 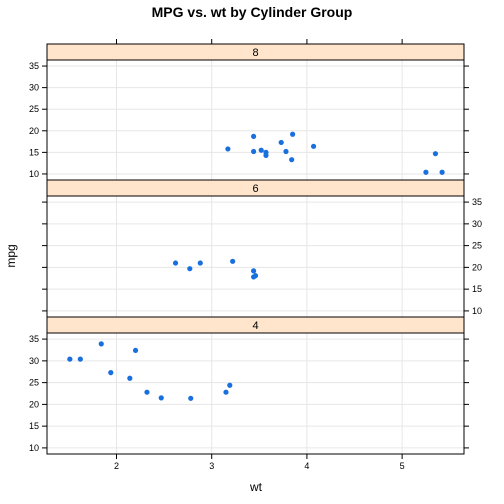 What do you see at coordinates (402, 466) in the screenshot?
I see `x-tick-label: 5` at bounding box center [402, 466].